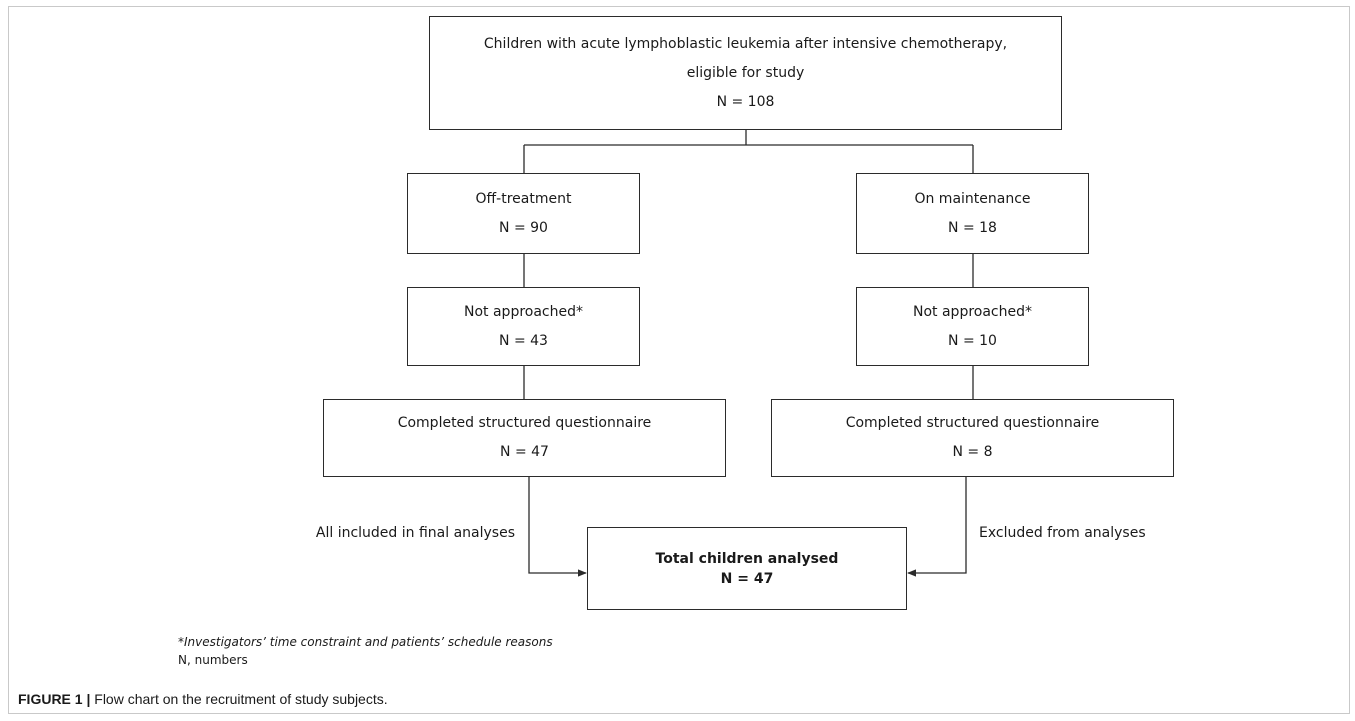  Describe the element at coordinates (217, 660) in the screenshot. I see `footnote-abbrev-text: , numbers` at that location.